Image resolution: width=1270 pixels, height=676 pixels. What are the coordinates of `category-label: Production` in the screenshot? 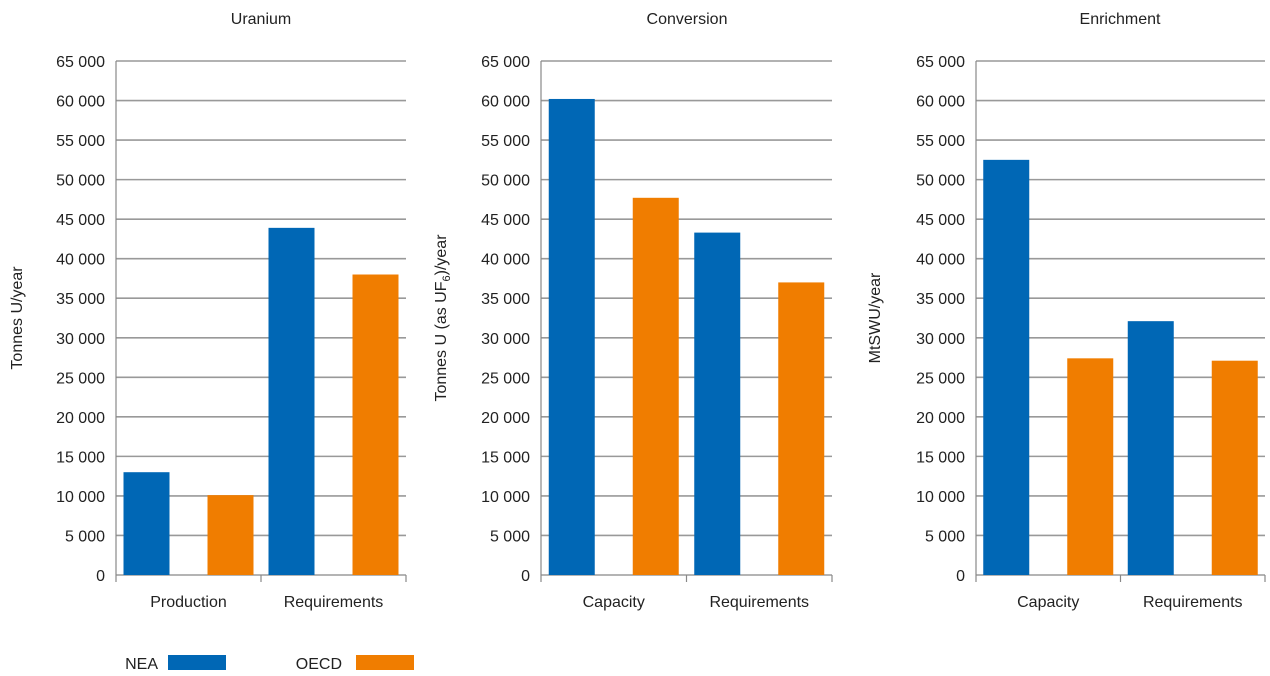 It's located at (188, 602).